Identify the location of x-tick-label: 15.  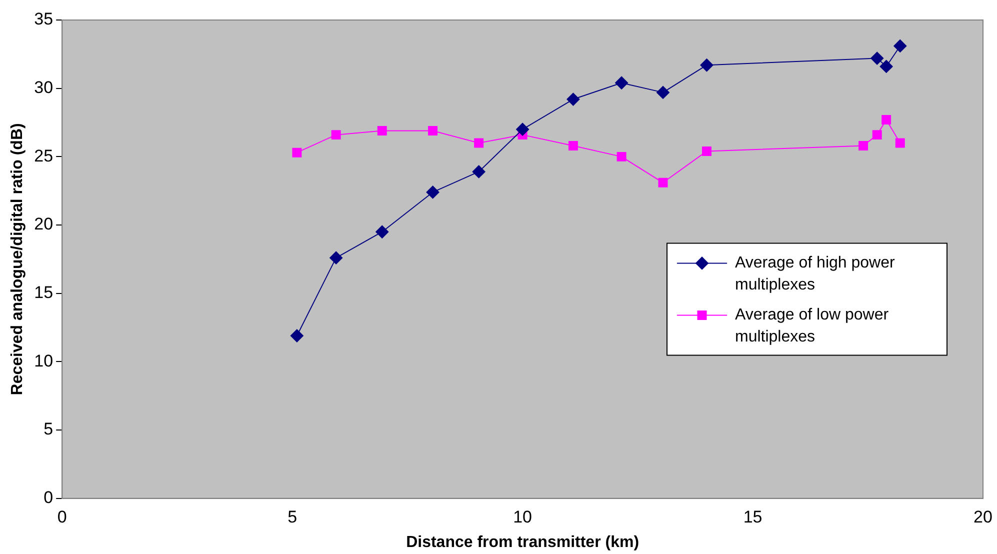
(752, 516).